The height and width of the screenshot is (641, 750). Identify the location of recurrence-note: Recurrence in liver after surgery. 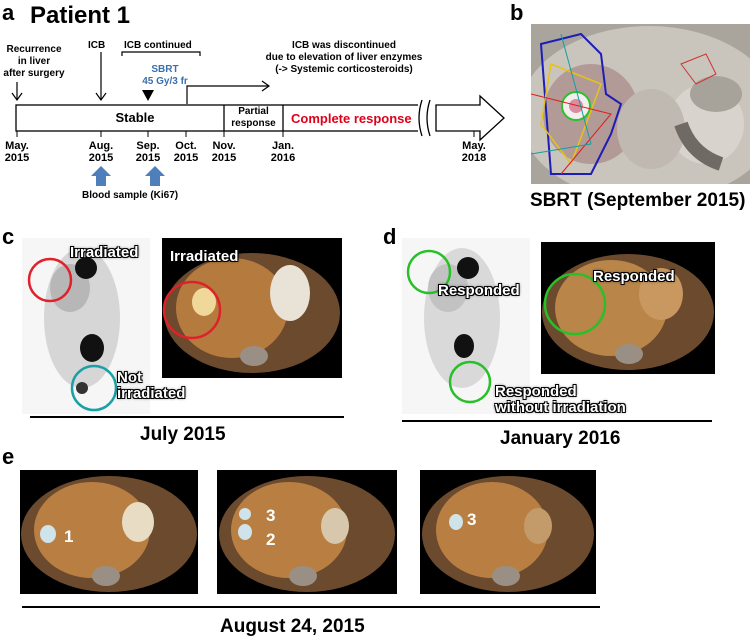
(34, 61).